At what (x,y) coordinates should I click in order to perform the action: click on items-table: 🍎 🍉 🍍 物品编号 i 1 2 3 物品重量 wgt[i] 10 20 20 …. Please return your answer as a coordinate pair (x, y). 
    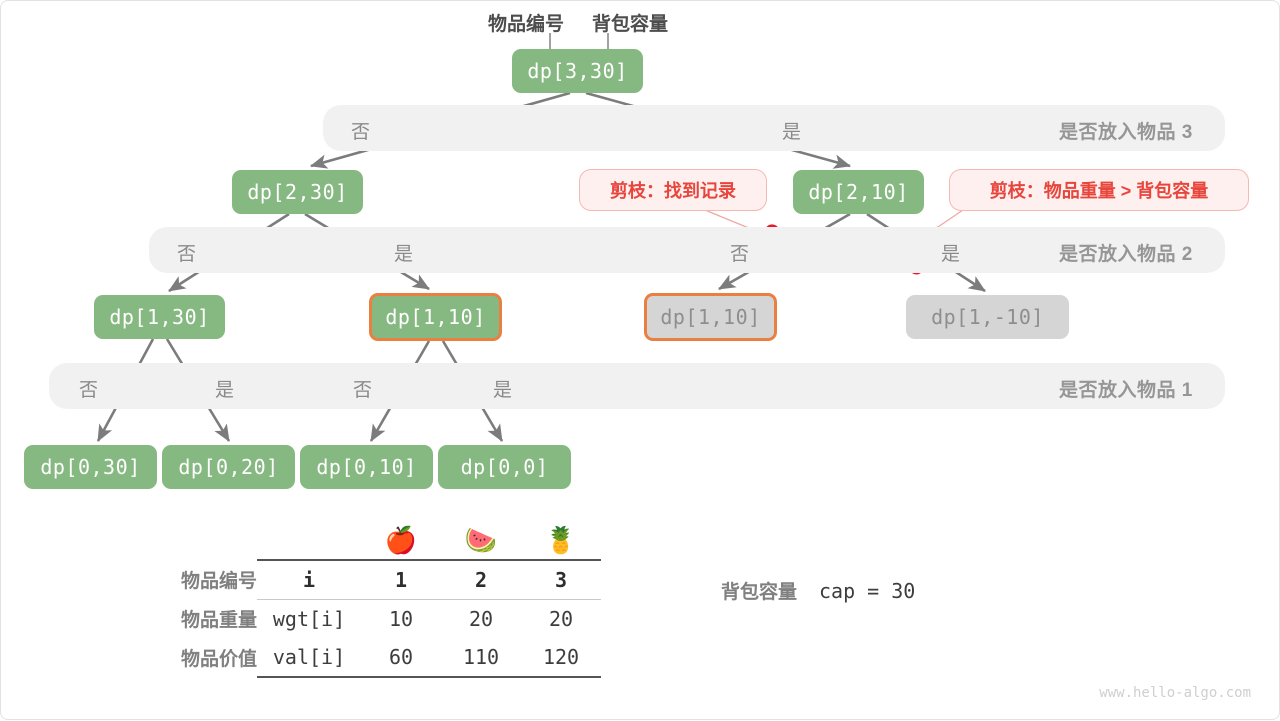
    Looking at the image, I should click on (391, 599).